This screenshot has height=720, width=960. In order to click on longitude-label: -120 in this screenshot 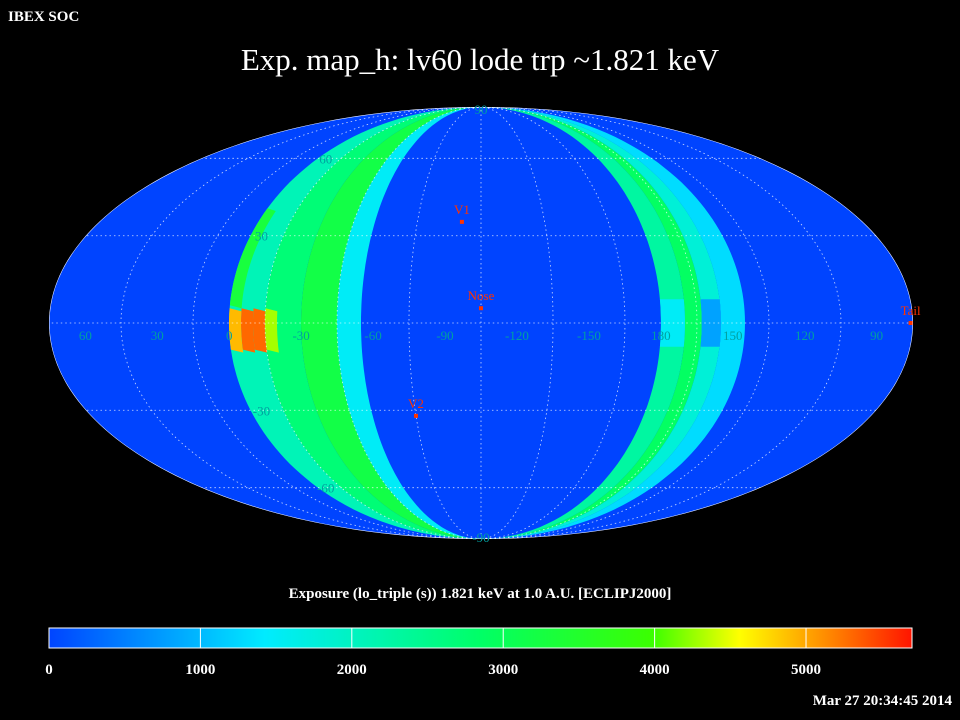, I will do `click(517, 335)`.